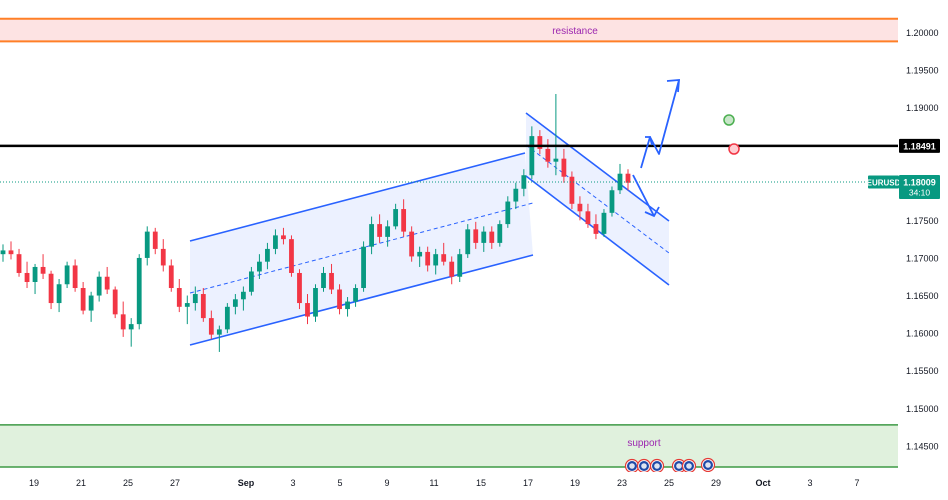 Image resolution: width=948 pixels, height=500 pixels. I want to click on falling-channel-fill, so click(597, 199).